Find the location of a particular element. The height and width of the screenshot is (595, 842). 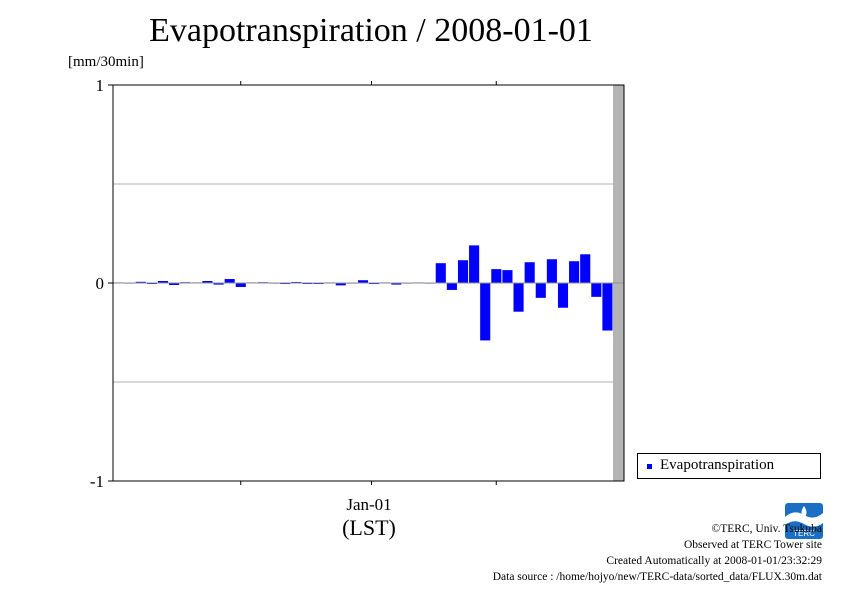

bar-series is located at coordinates (363, 293).